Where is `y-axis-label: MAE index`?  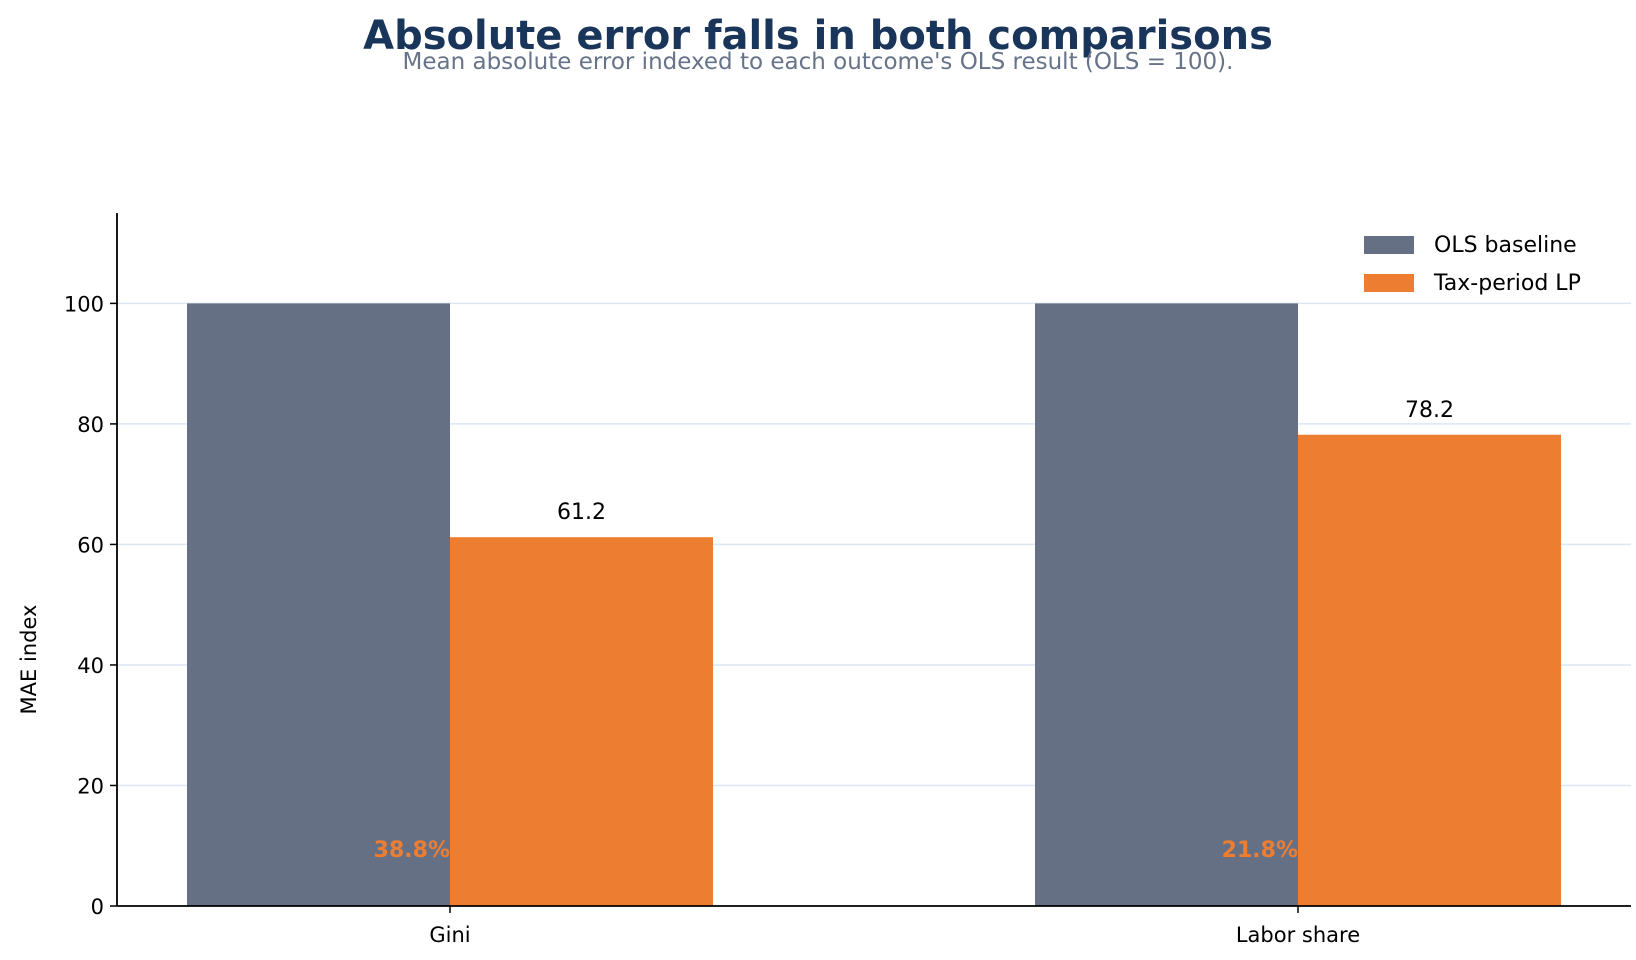
y-axis-label: MAE index is located at coordinates (29, 660).